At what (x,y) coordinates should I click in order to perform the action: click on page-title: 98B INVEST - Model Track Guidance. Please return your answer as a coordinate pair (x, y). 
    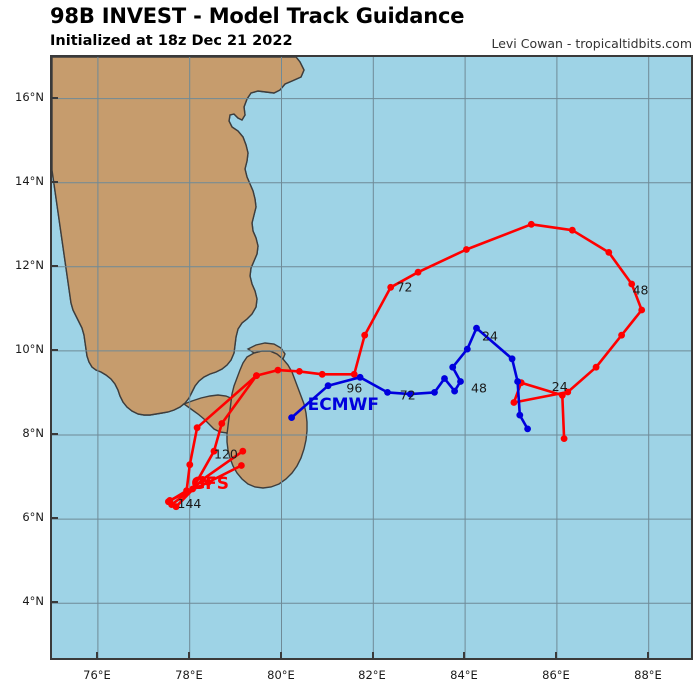
    Looking at the image, I should click on (257, 16).